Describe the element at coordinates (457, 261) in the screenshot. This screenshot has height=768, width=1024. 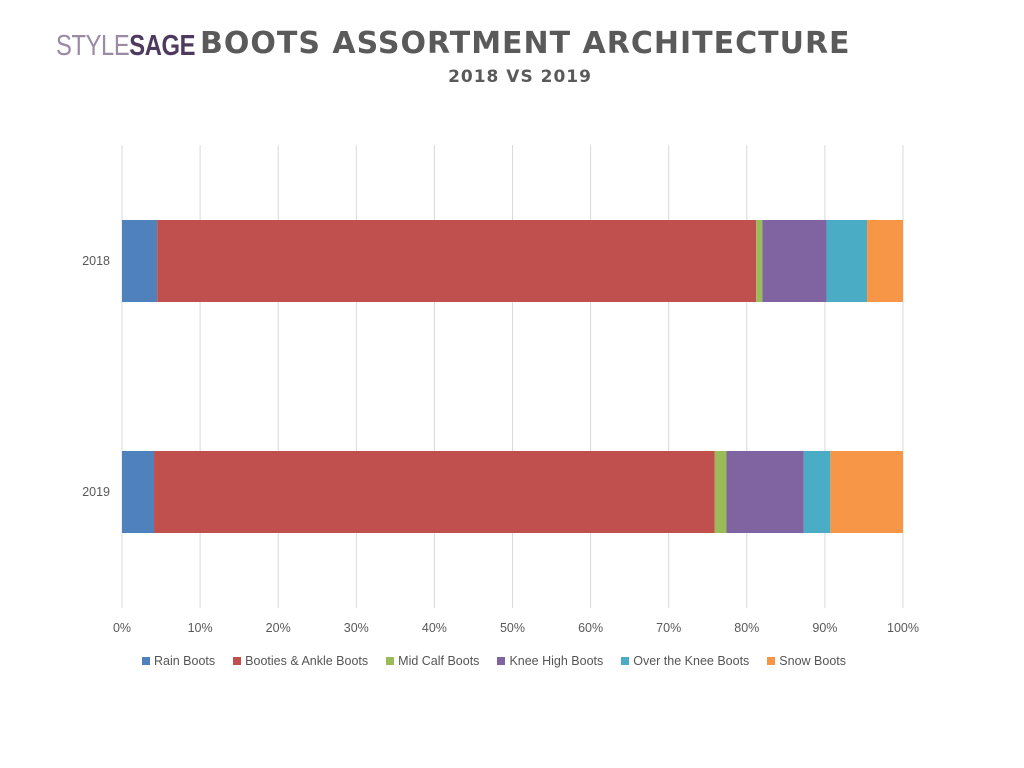
I see `bar-2018-booties-and-ankle-boots` at that location.